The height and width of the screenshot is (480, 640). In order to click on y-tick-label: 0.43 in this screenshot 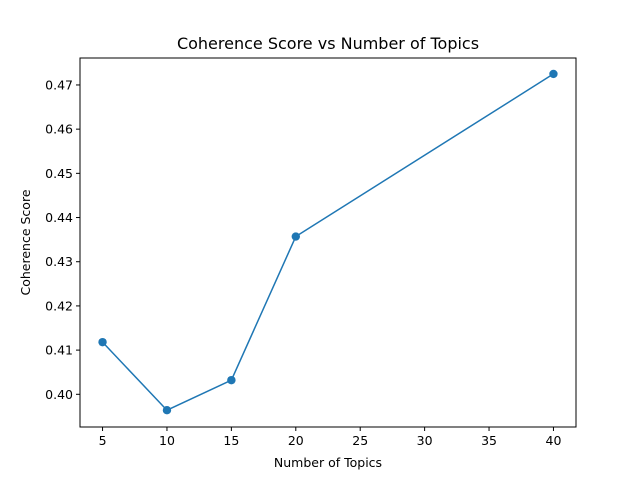, I will do `click(59, 261)`.